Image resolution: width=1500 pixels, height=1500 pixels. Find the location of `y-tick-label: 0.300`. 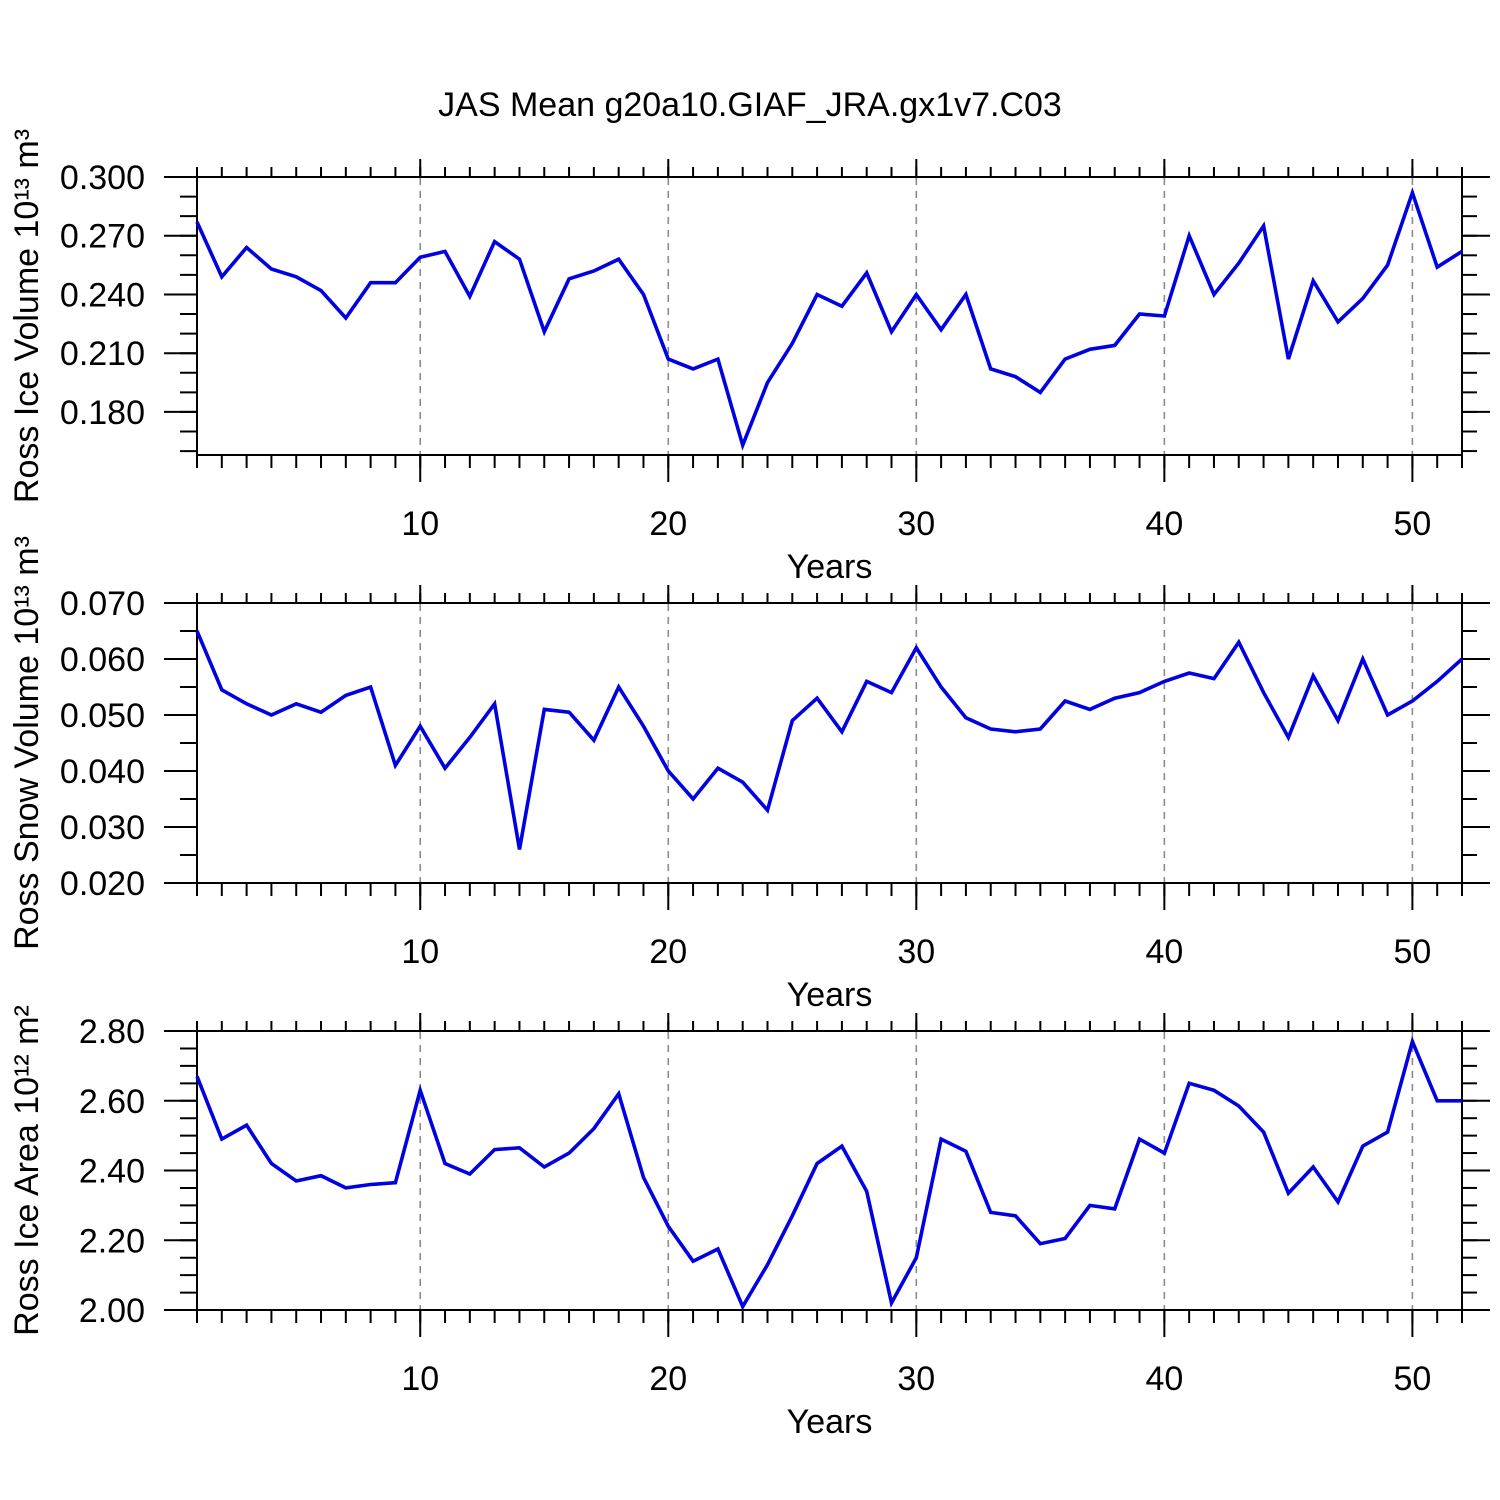

y-tick-label: 0.300 is located at coordinates (102, 178).